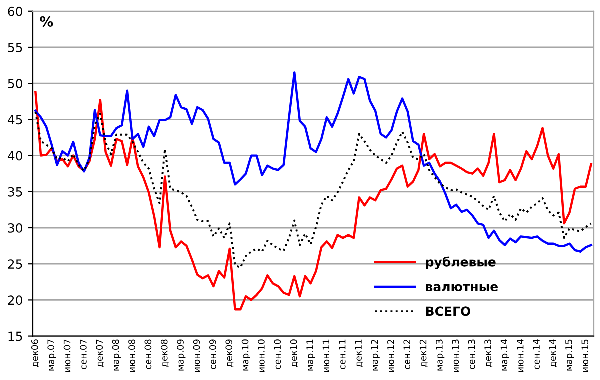  What do you see at coordinates (326, 356) in the screenshot?
I see `x-tick-label: июн.11` at bounding box center [326, 356].